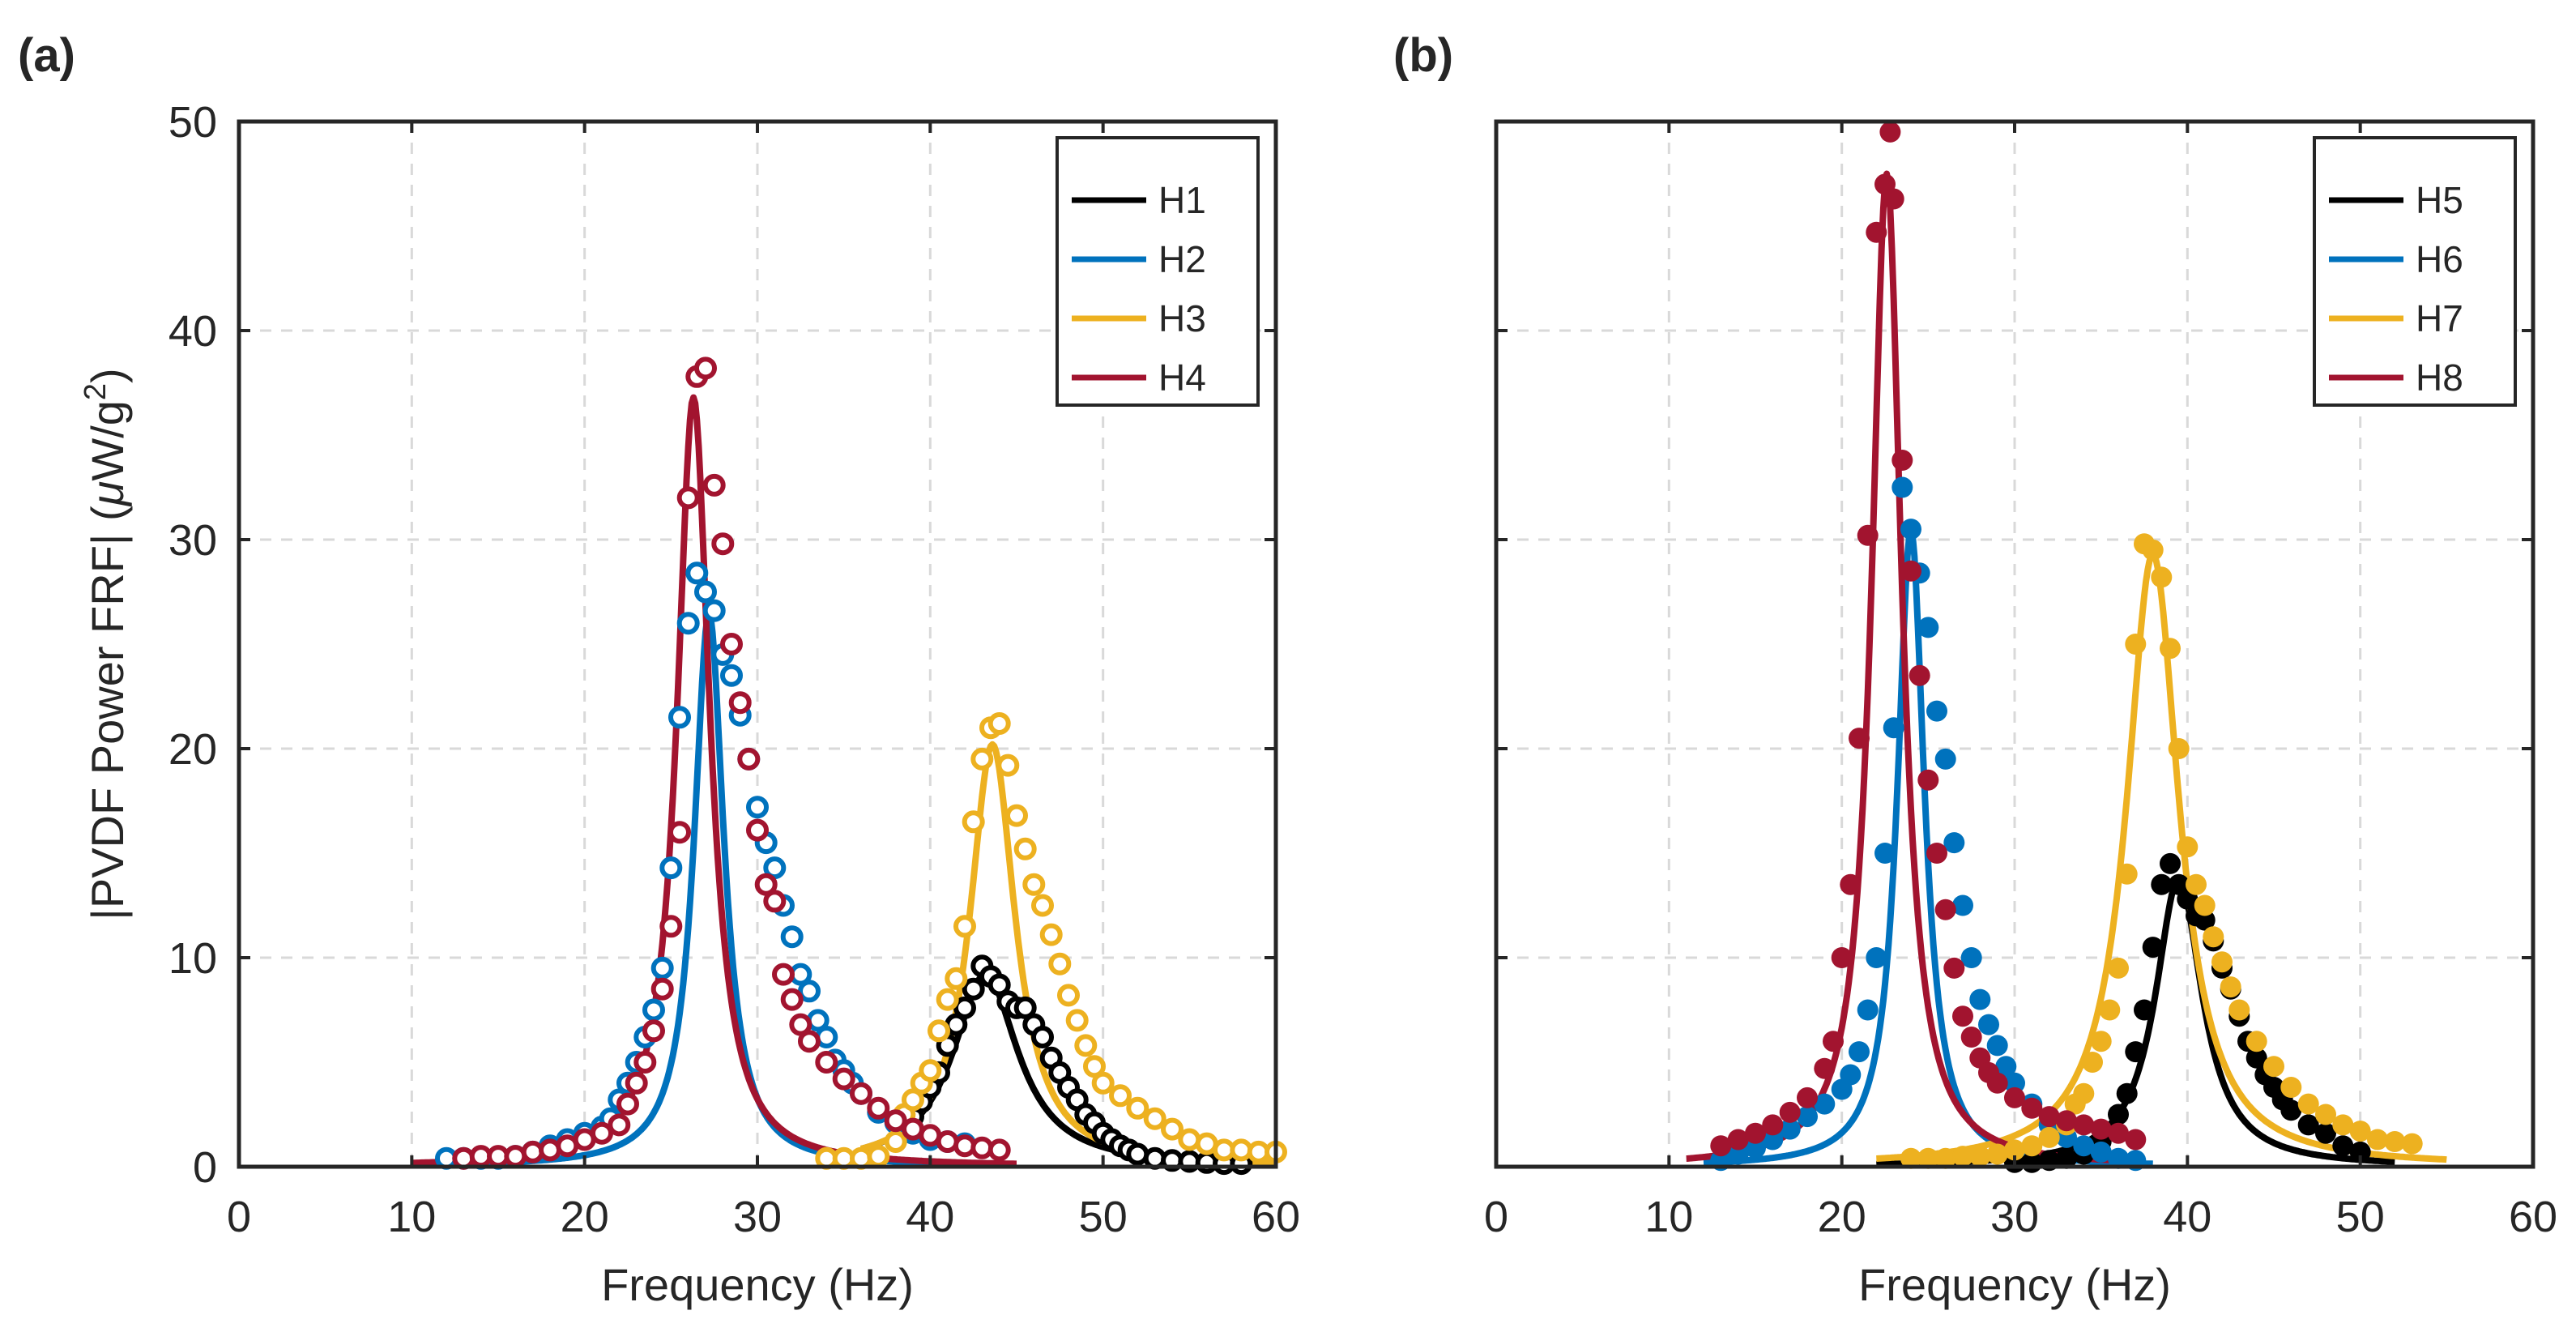 The height and width of the screenshot is (1332, 2576). I want to click on panel-b-legend-box, so click(2415, 271).